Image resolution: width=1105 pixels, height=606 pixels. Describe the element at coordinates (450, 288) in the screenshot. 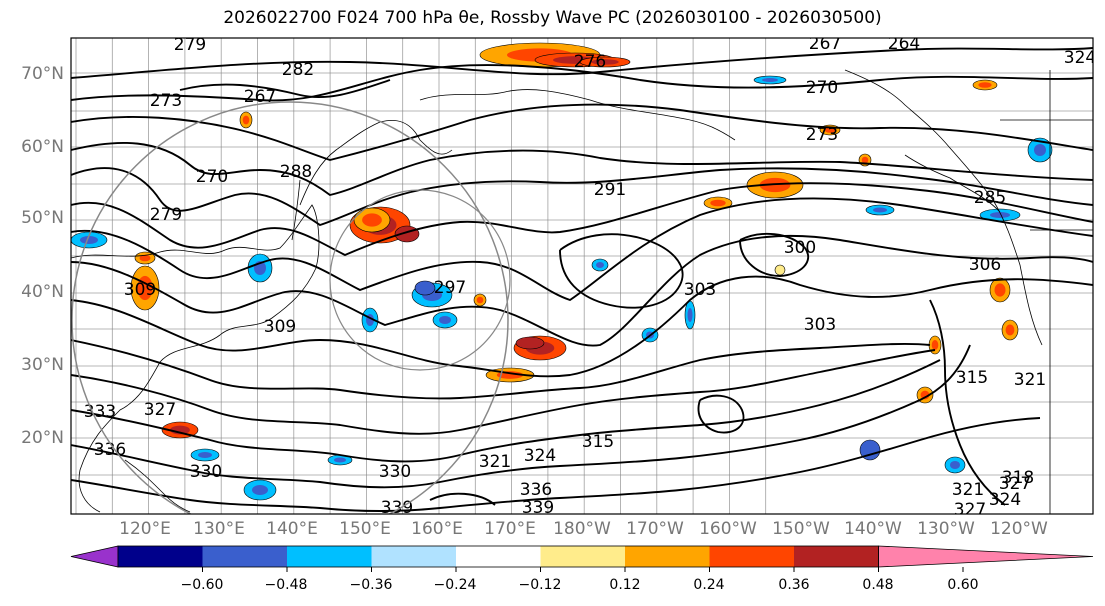

I see `contour-label: 297` at that location.